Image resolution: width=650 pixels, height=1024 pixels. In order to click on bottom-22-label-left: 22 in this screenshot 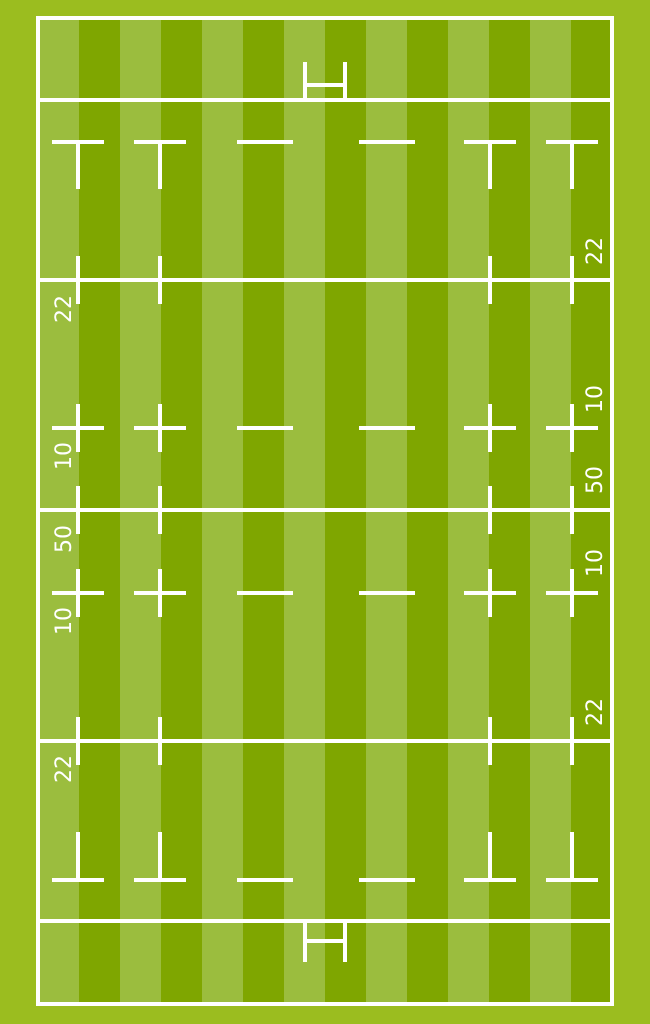, I will do `click(64, 769)`.